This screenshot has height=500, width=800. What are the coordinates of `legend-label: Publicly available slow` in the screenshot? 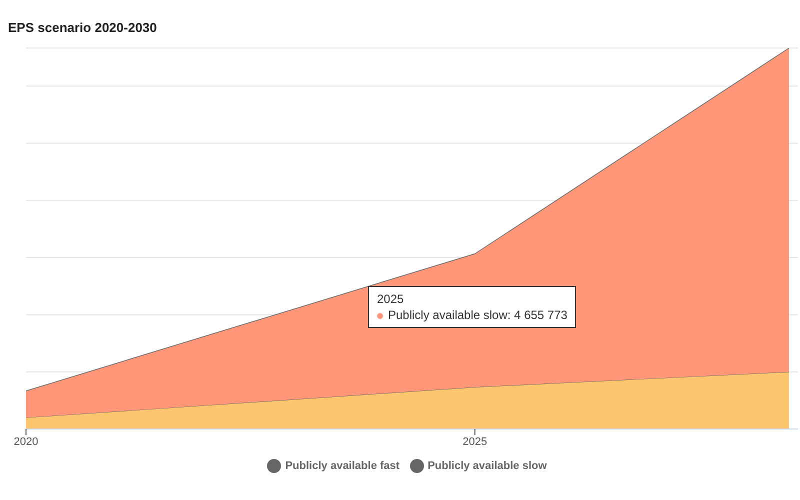 It's located at (487, 466).